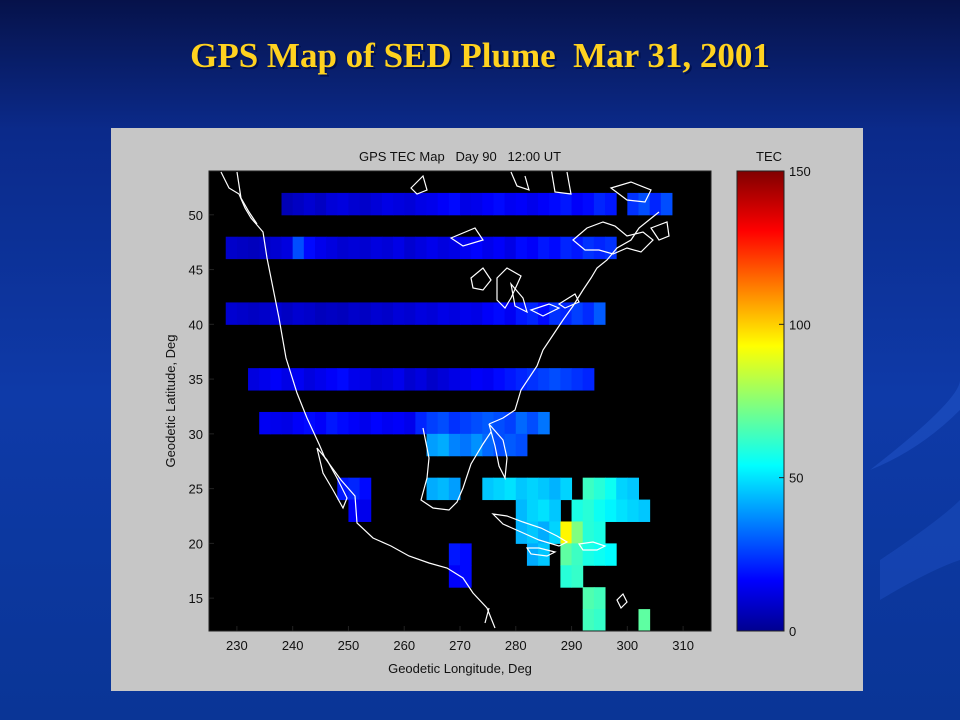 The image size is (960, 720). What do you see at coordinates (293, 645) in the screenshot?
I see `x-tick-label: 240` at bounding box center [293, 645].